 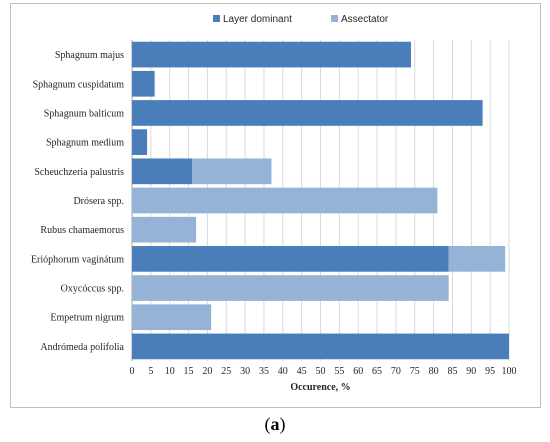 What do you see at coordinates (79, 84) in the screenshot?
I see `category-label-1: Sphagnum cuspidatum` at bounding box center [79, 84].